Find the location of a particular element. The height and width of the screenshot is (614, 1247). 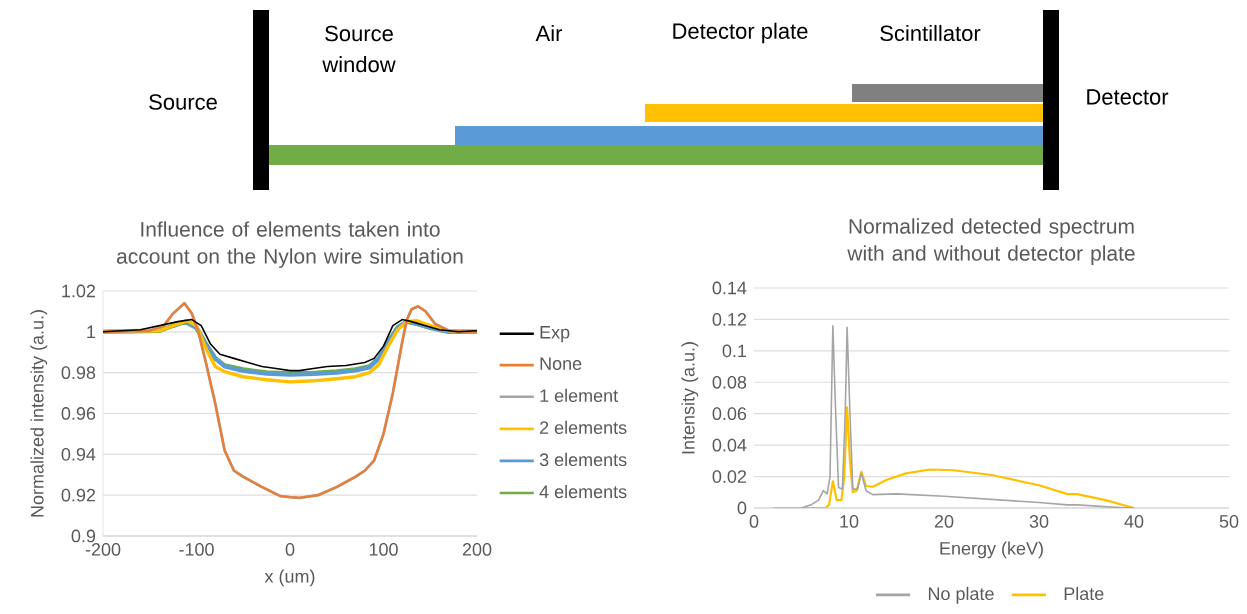

y-tick-label: 0.98 is located at coordinates (78, 373).